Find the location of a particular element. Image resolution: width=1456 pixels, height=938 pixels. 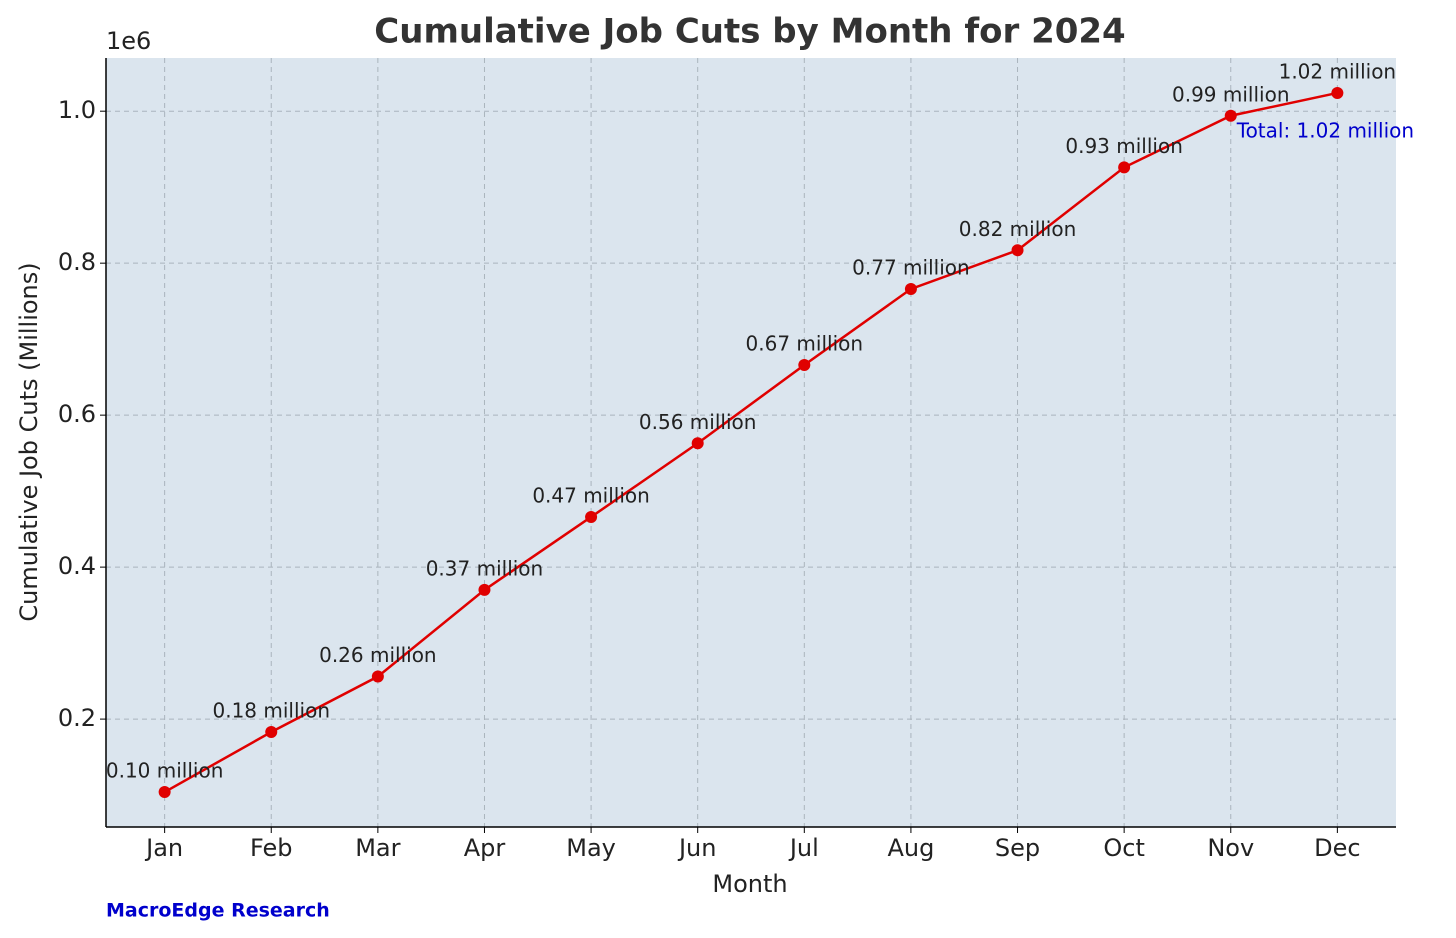

y-tick-label: 0.6 is located at coordinates (77, 414).